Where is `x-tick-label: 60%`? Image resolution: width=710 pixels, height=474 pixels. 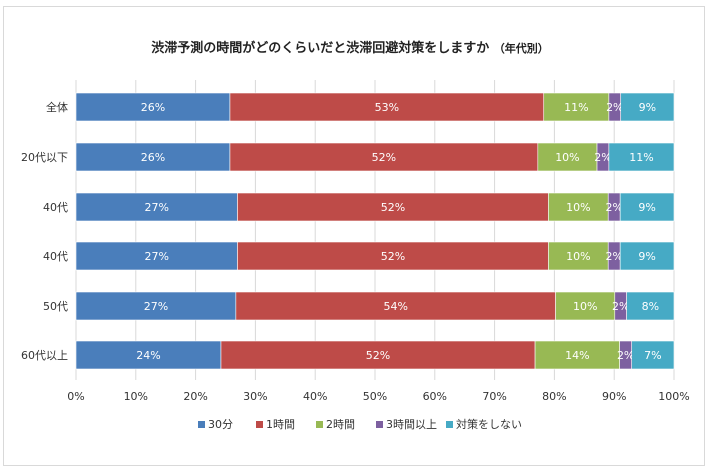
x-tick-label: 60% is located at coordinates (435, 396).